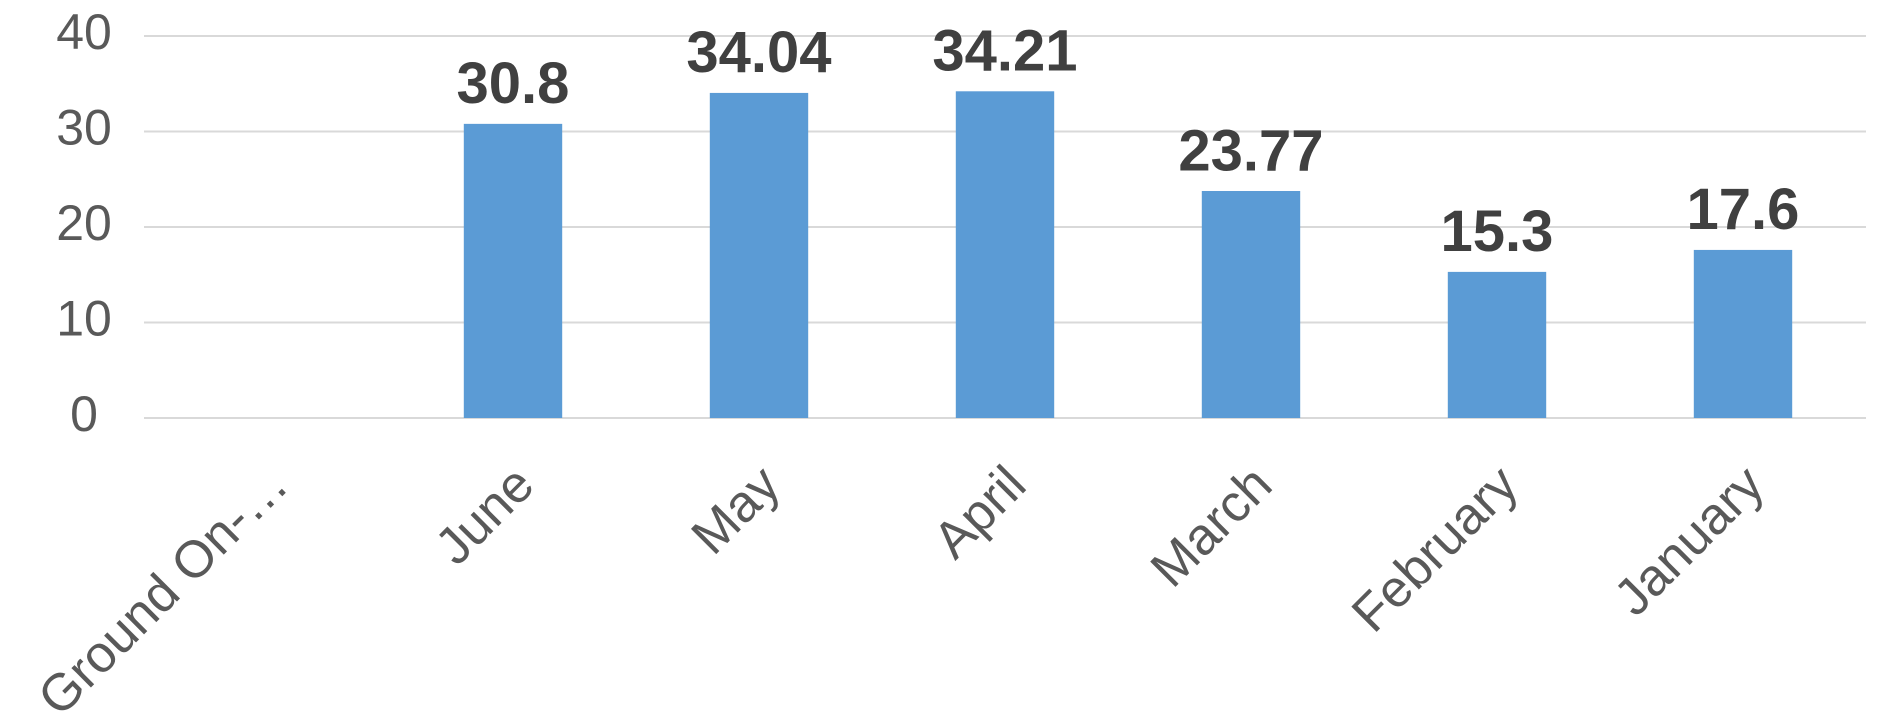 This screenshot has width=1881, height=726. What do you see at coordinates (84, 319) in the screenshot?
I see `y-tick-label: 10` at bounding box center [84, 319].